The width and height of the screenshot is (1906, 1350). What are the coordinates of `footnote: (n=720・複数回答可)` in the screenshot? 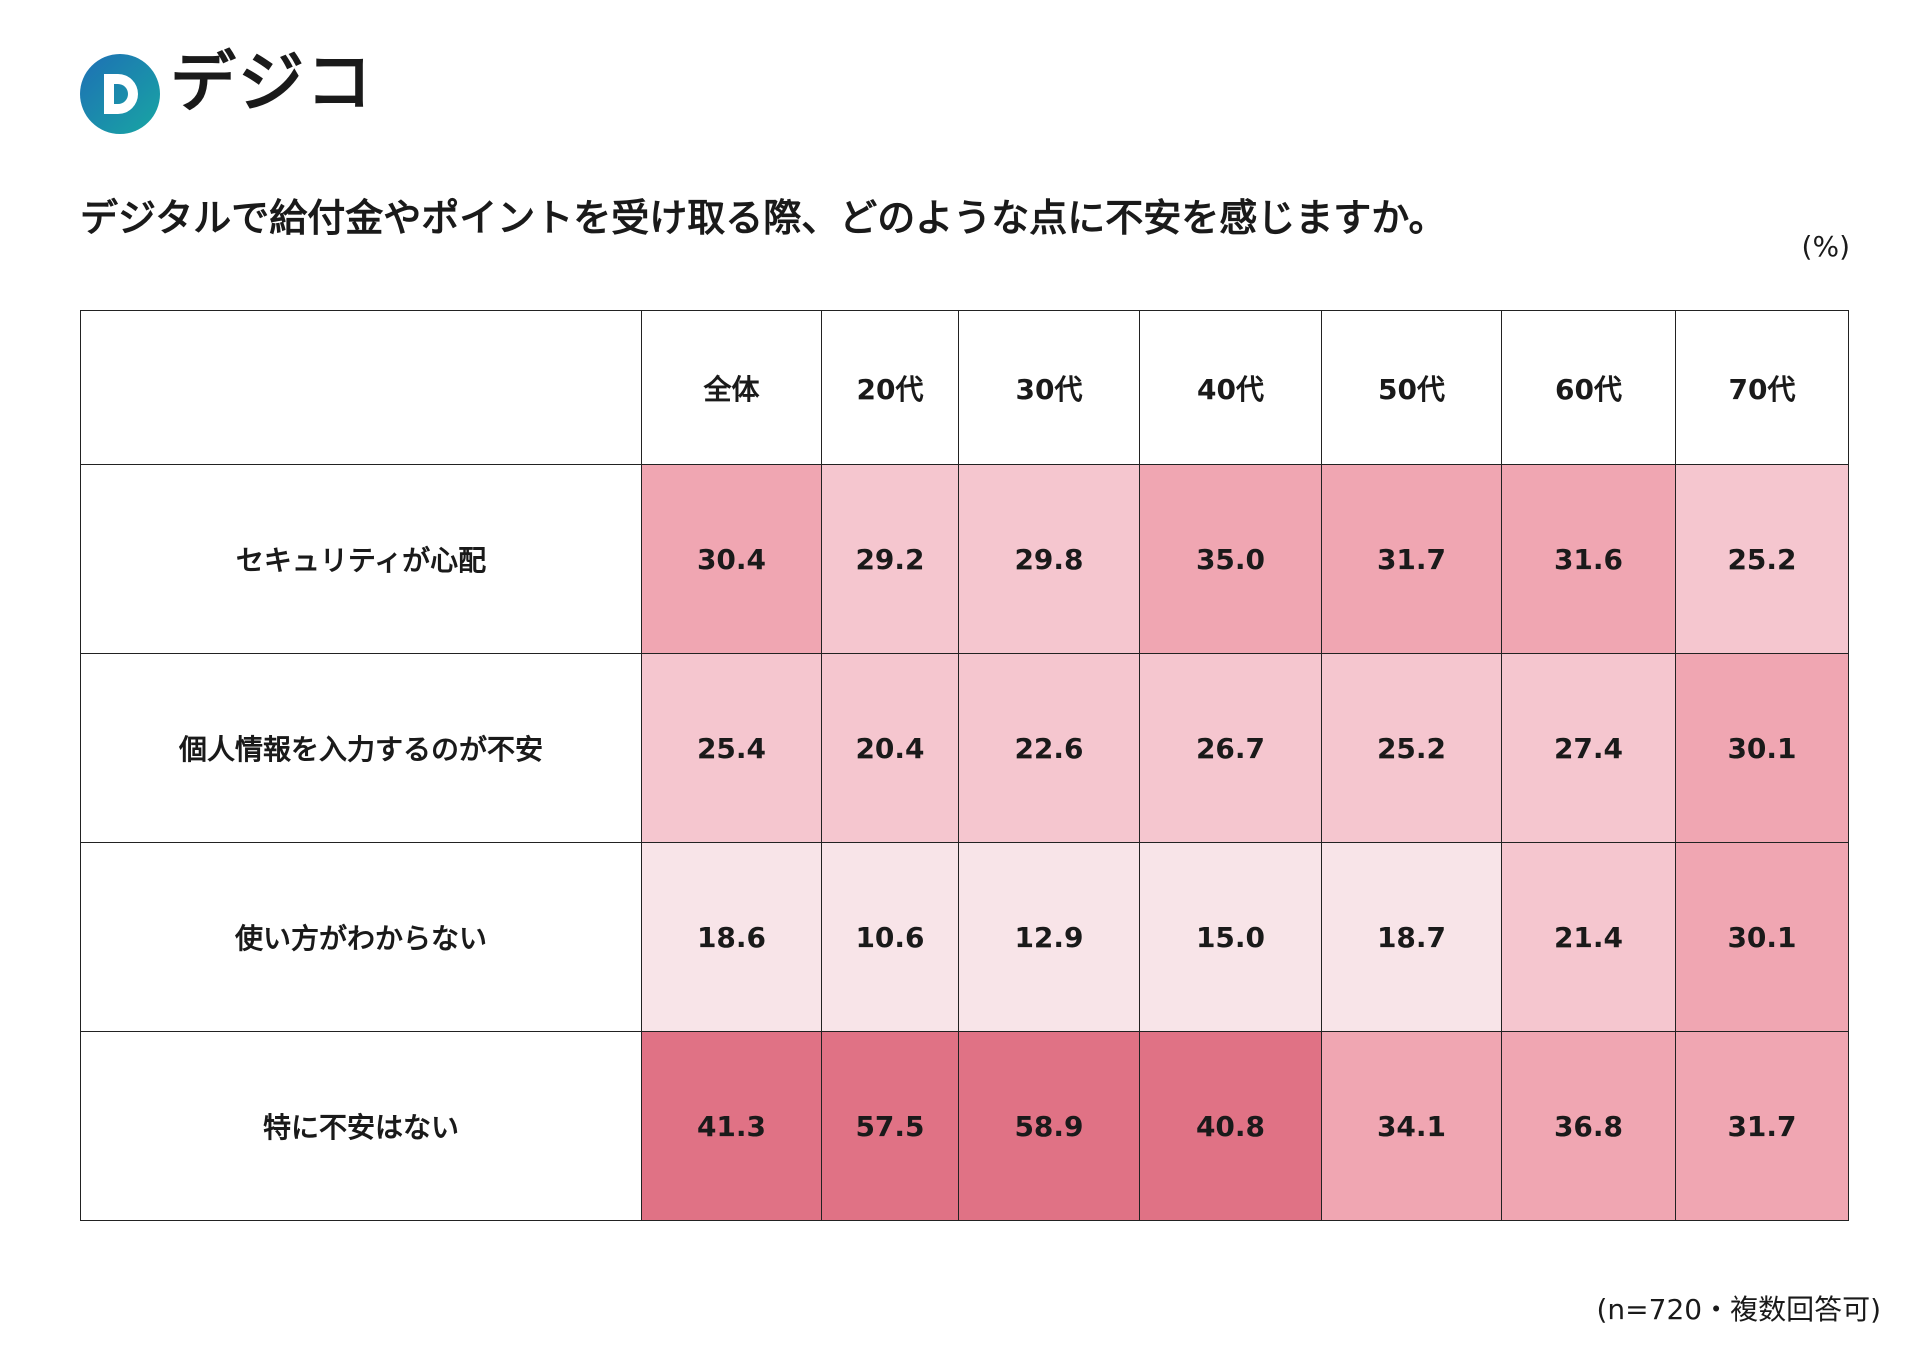 It's located at (1739, 1309).